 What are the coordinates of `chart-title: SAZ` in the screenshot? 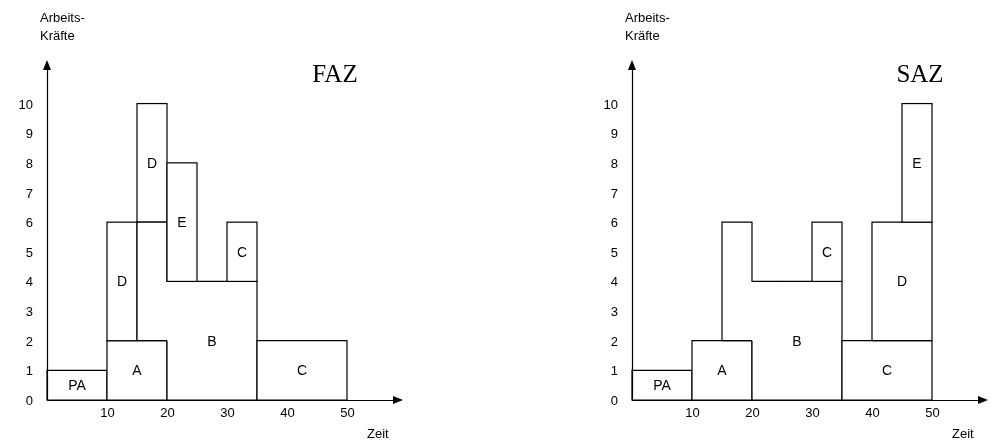 It's located at (920, 73).